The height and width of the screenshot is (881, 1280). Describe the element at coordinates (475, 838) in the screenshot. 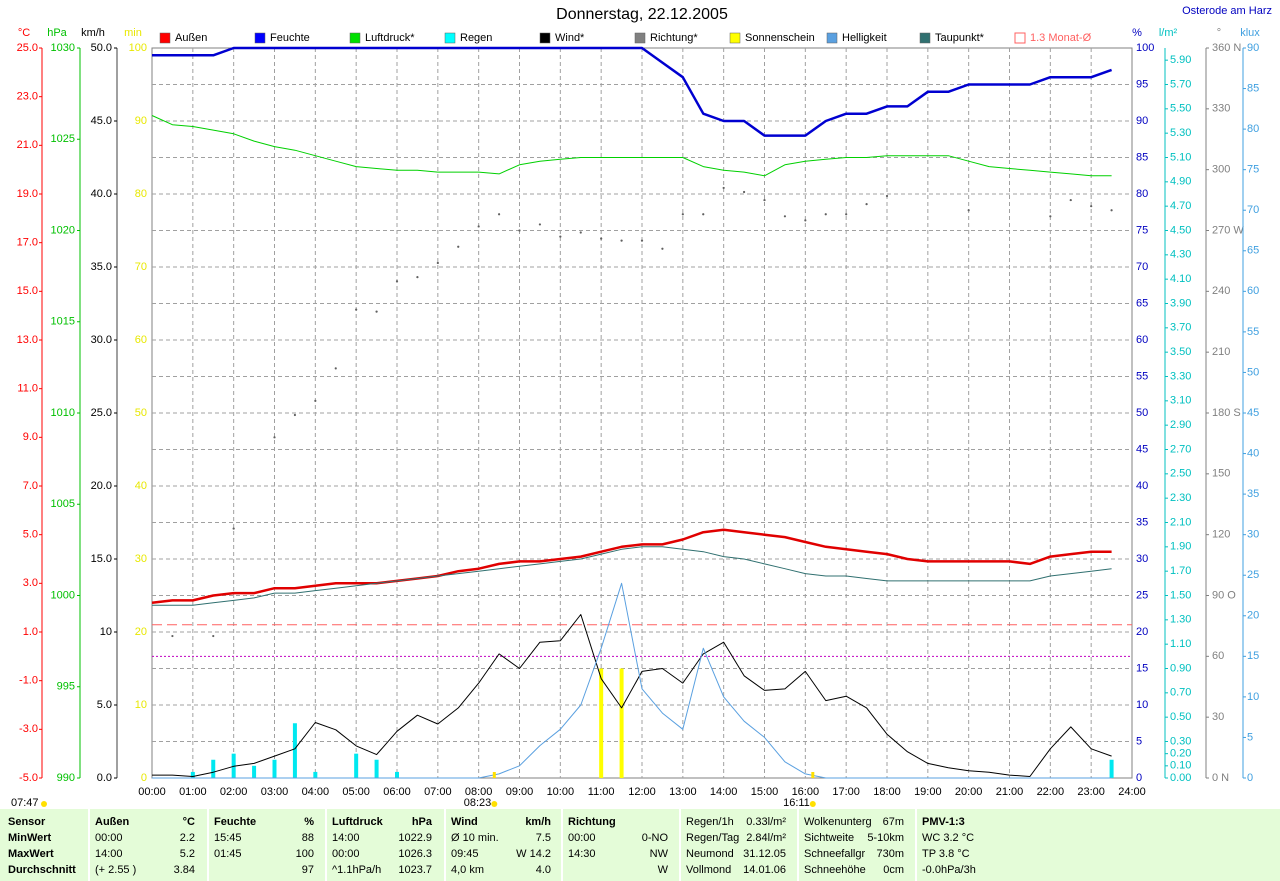

I see `stats-cell: Ø 10 min.` at that location.